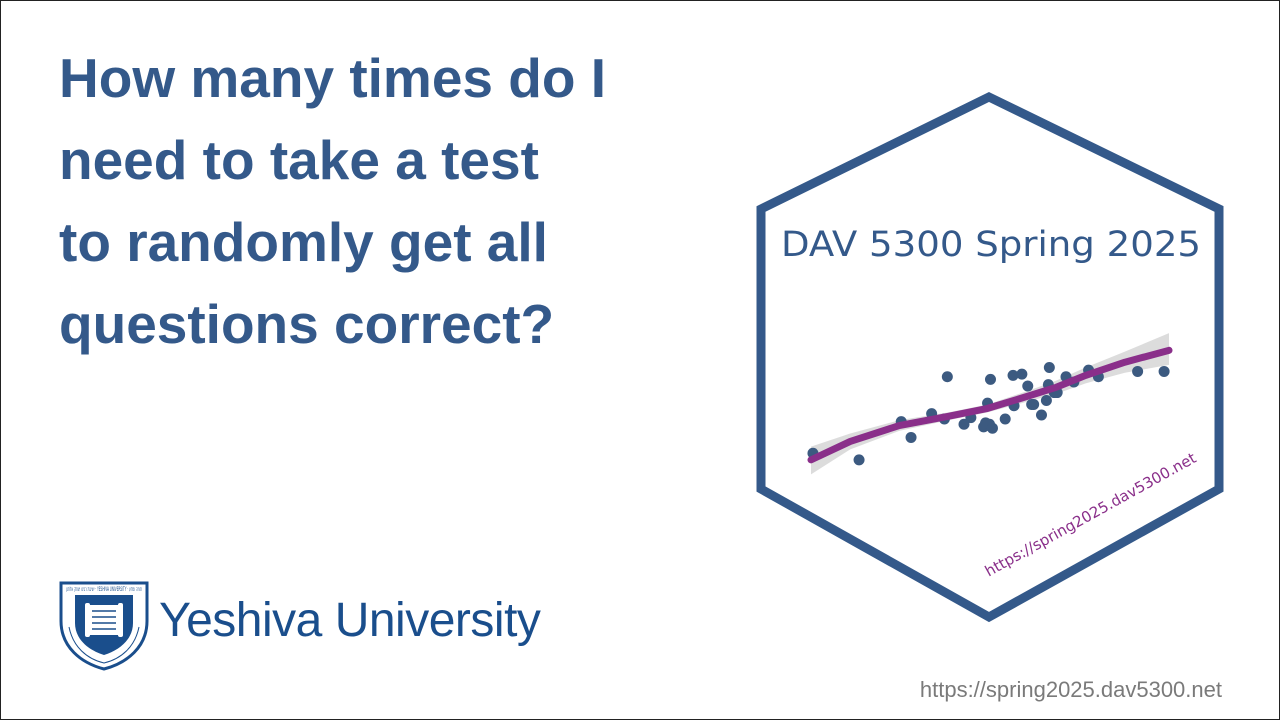 This screenshot has height=720, width=1280. What do you see at coordinates (307, 324) in the screenshot?
I see `title-line-4: questions correct?` at bounding box center [307, 324].